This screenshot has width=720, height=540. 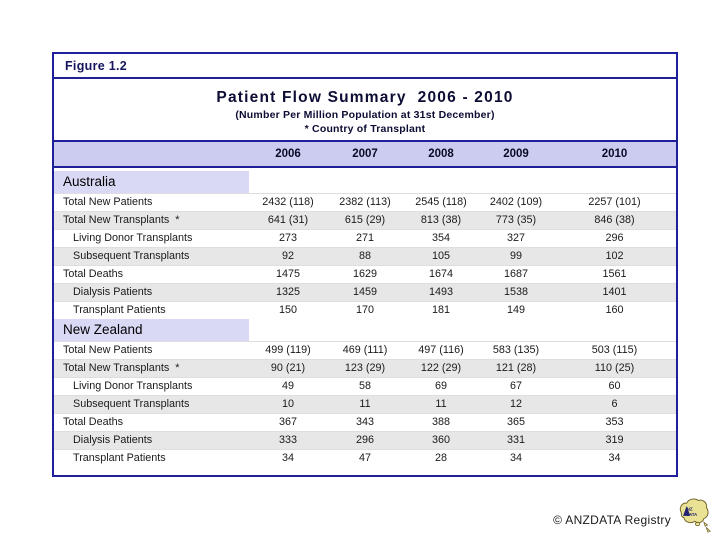 I want to click on svg-text: DATA, so click(x=691, y=514).